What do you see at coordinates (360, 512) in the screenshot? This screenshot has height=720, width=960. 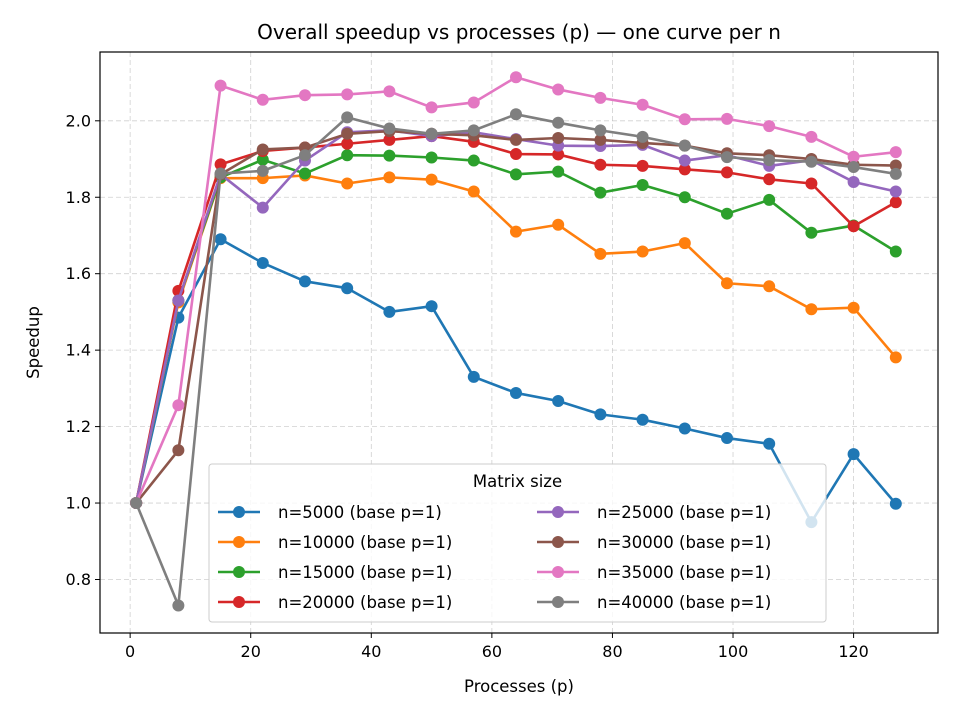 I see `legend-label: n=5000 (base p=1)` at bounding box center [360, 512].